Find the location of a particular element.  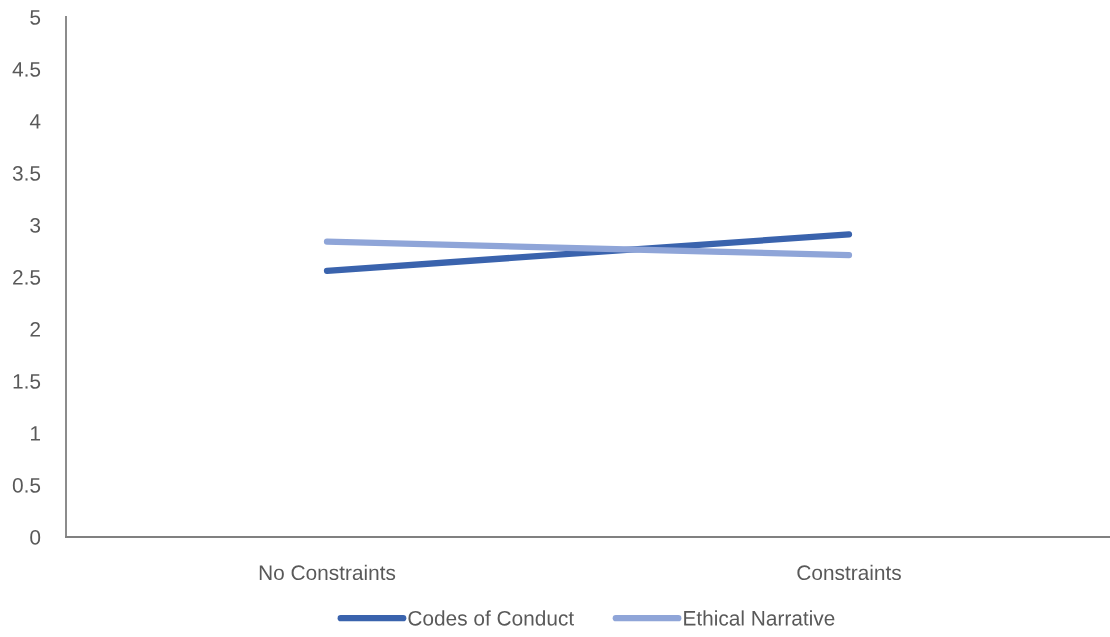

legend-label: Codes of Conduct is located at coordinates (491, 618).